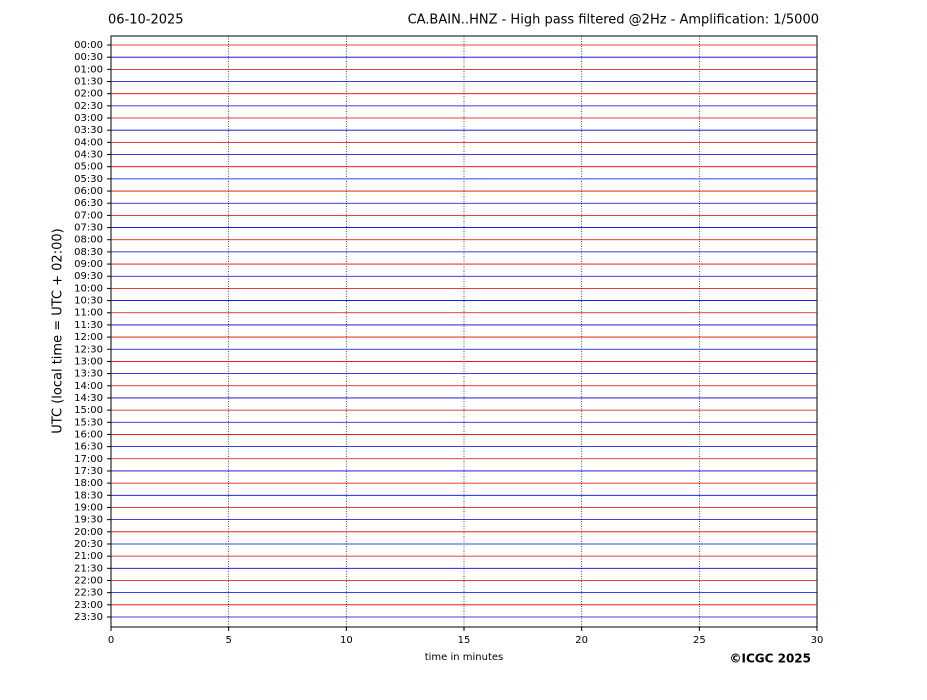  Describe the element at coordinates (88, 361) in the screenshot. I see `y-tick-label: 13:00` at that location.